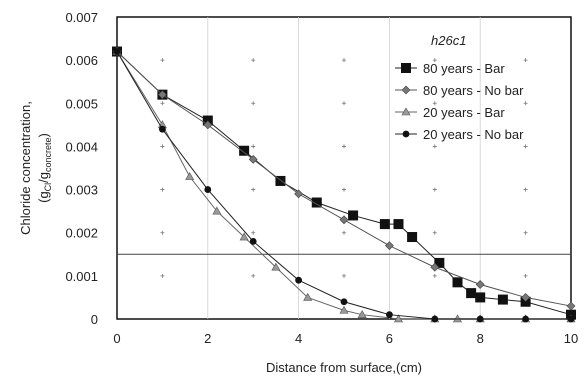 The height and width of the screenshot is (381, 587). Describe the element at coordinates (44, 168) in the screenshot. I see `y-axis-unit-label: (gCl/gconcrete)` at that location.